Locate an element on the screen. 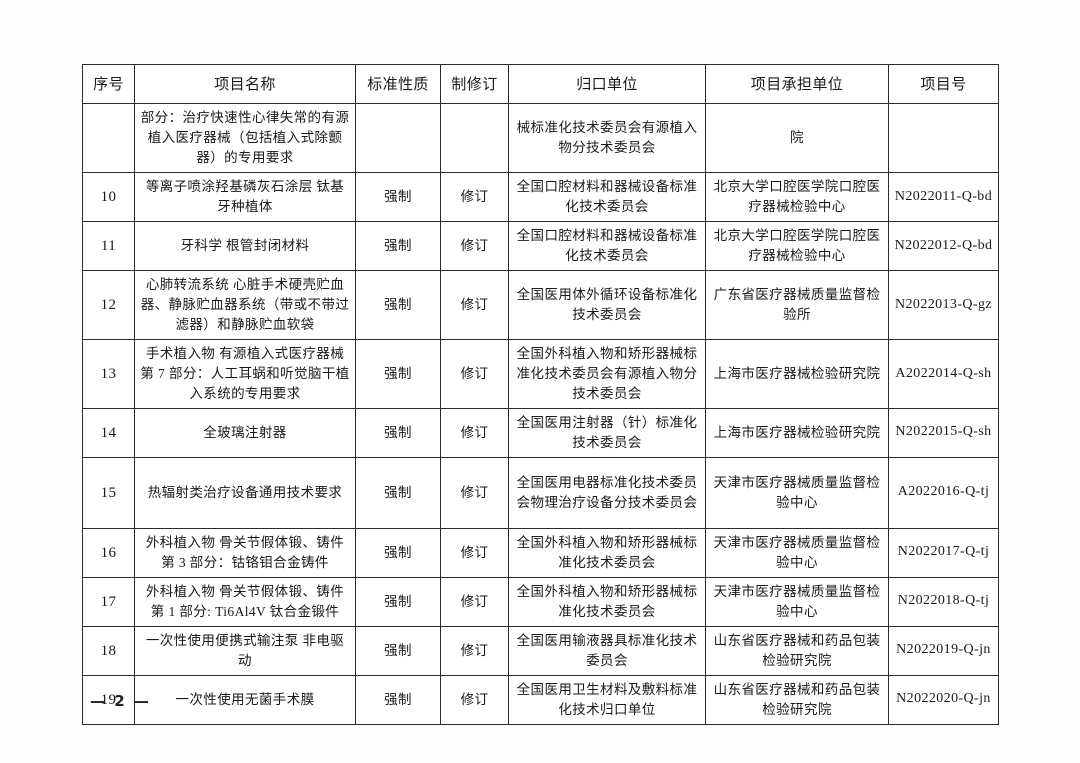 The image size is (1080, 763). column-header-undertaker: 项目承担单位 is located at coordinates (797, 84).